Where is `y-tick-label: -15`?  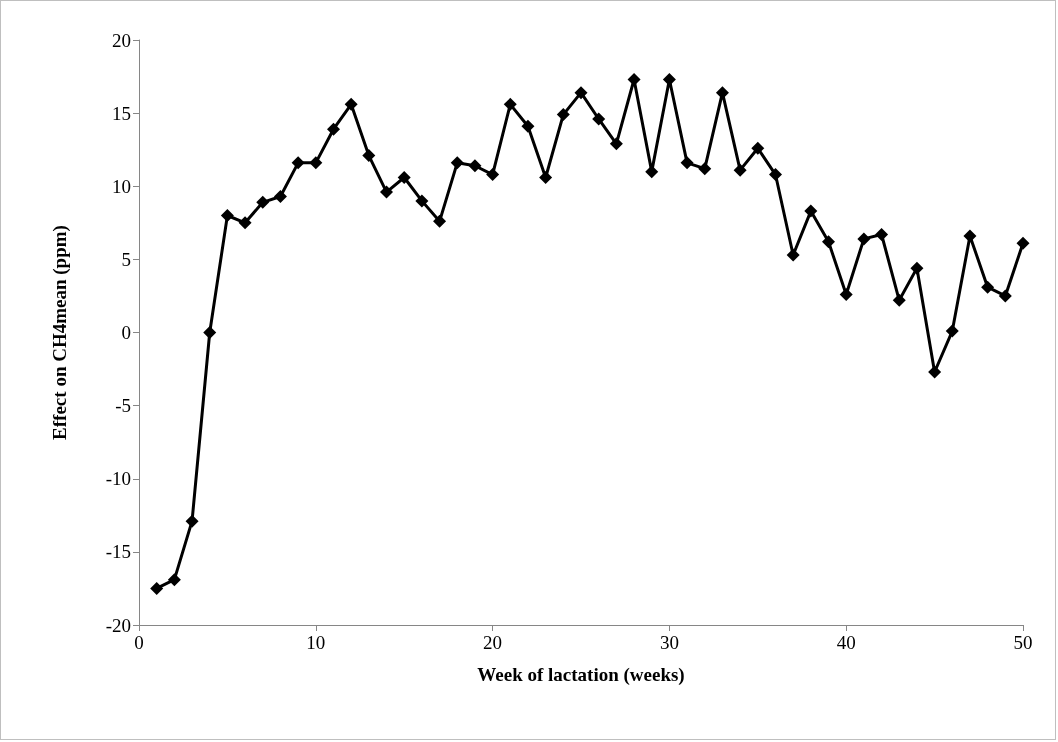
y-tick-label: -15 is located at coordinates (118, 552).